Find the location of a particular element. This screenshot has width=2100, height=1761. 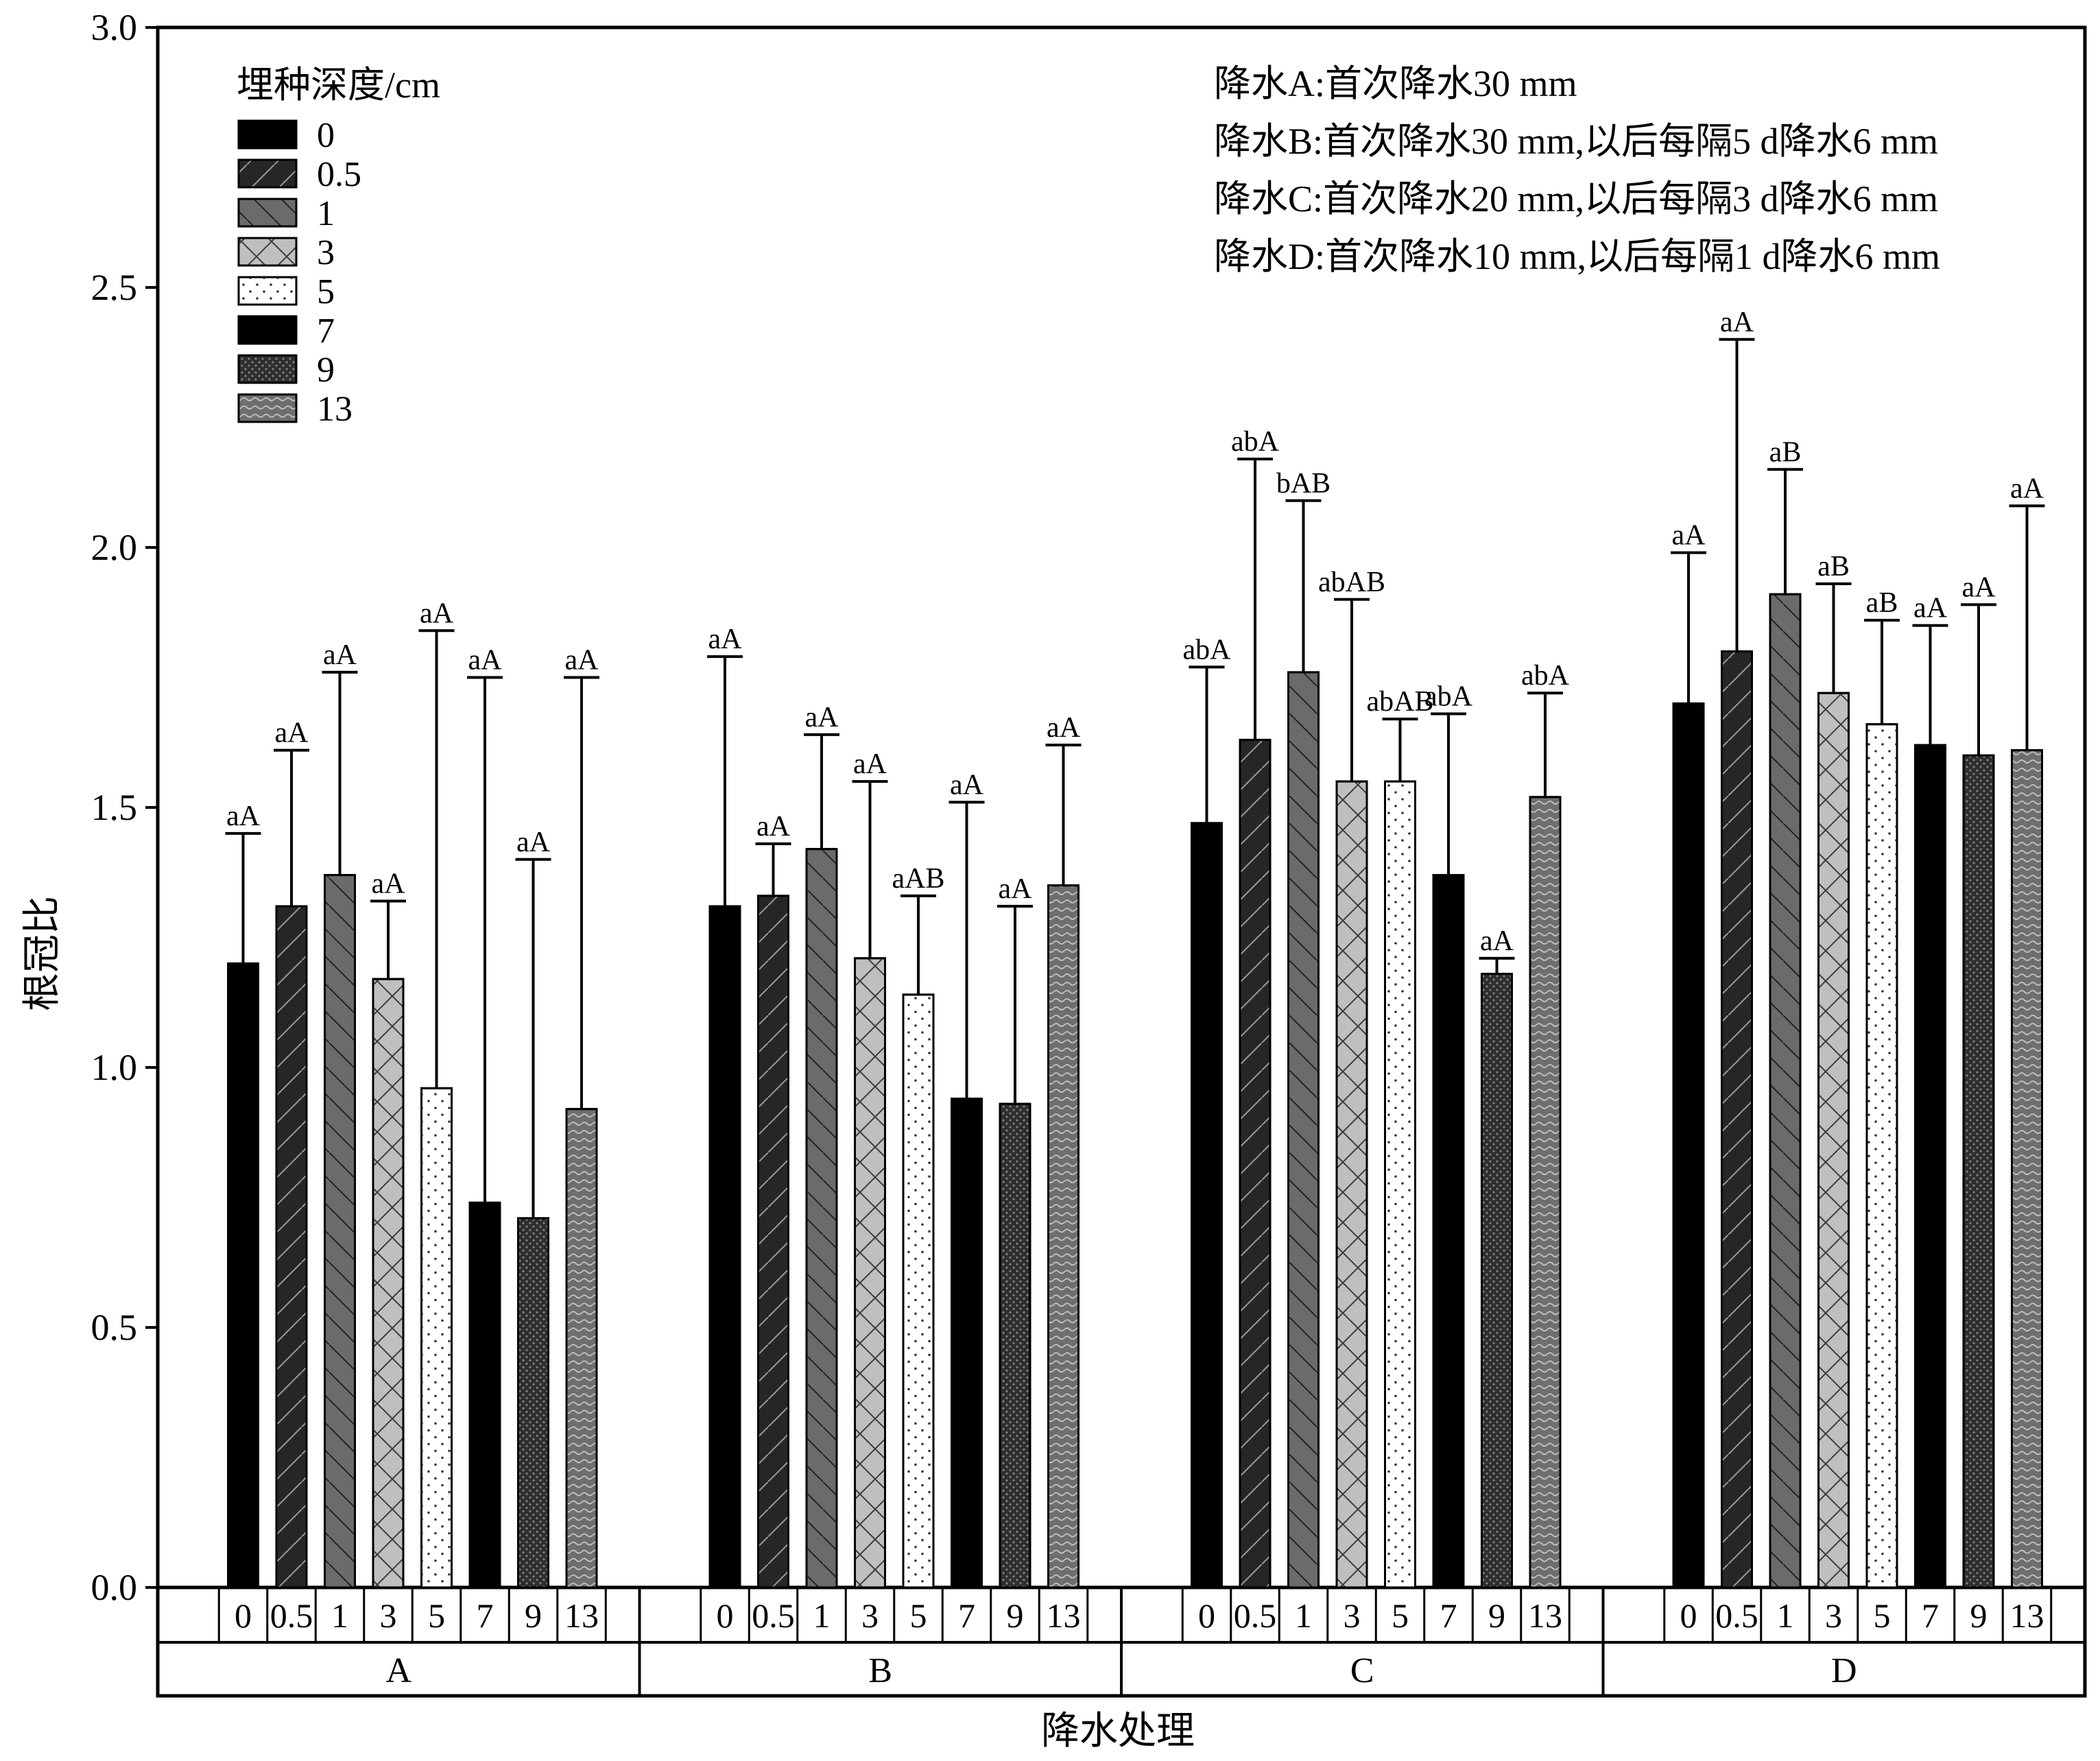

legend-label: 1 is located at coordinates (326, 213).